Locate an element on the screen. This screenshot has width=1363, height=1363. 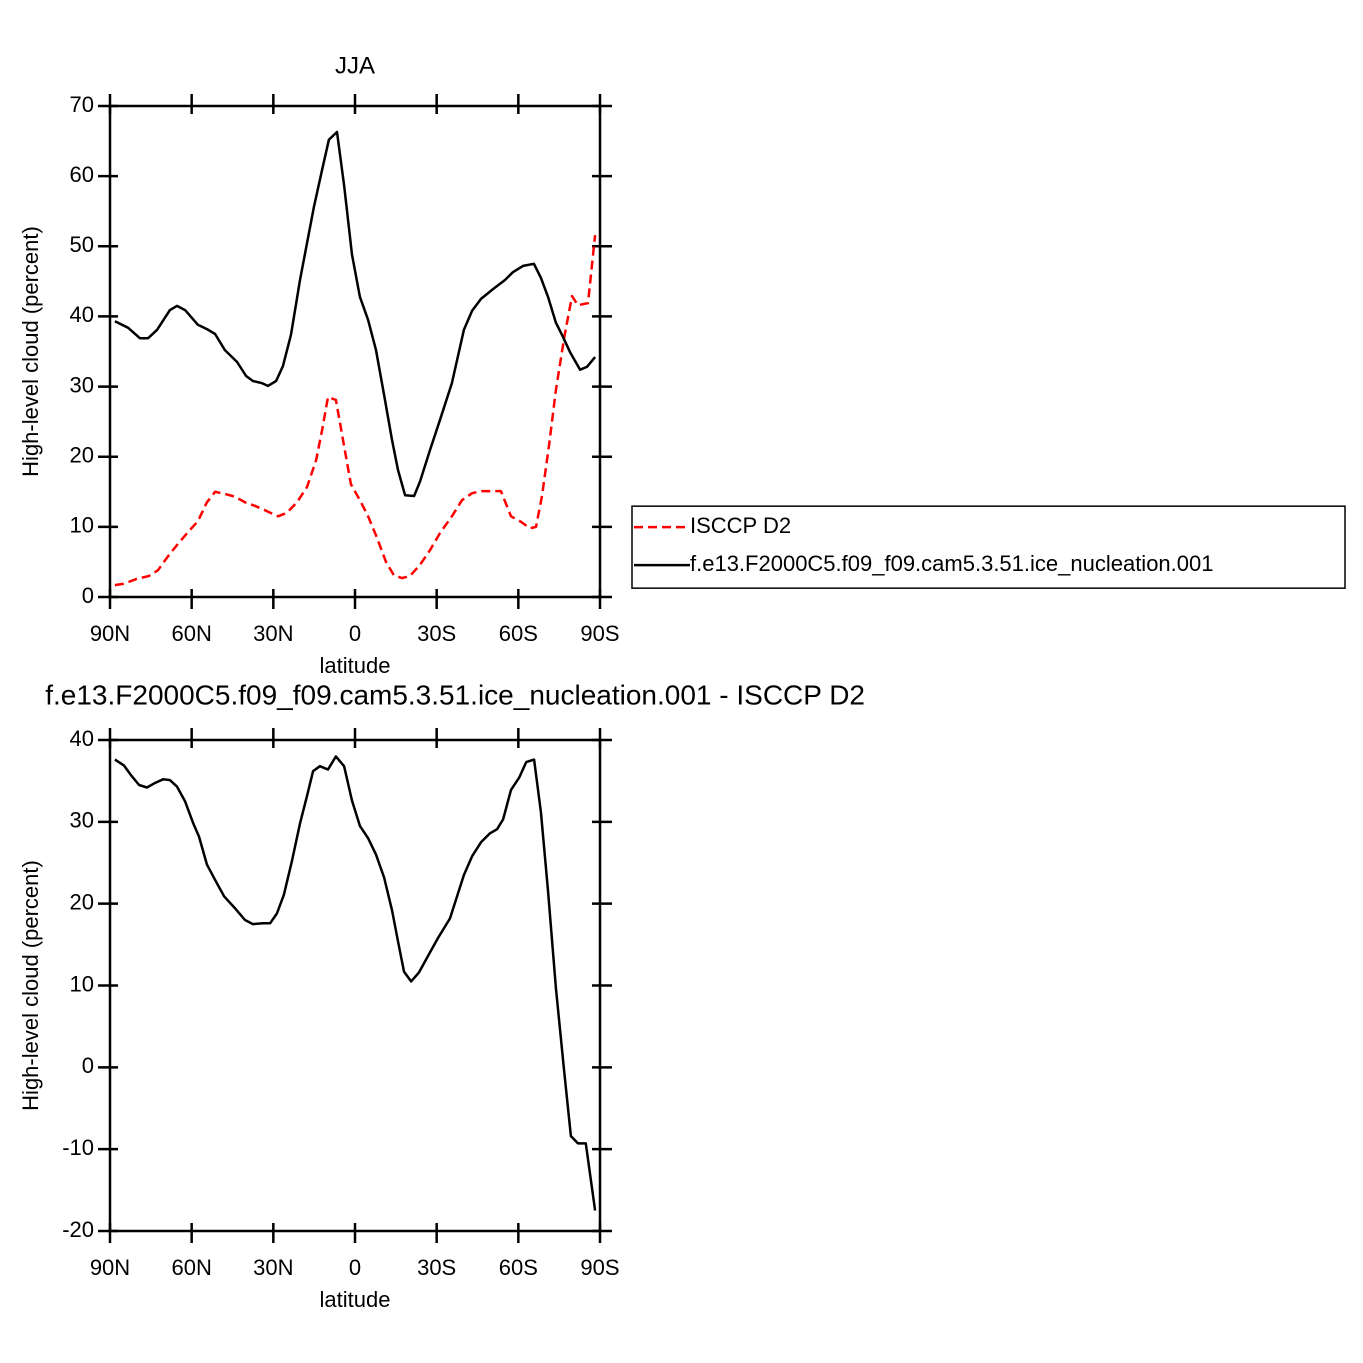
legend-box is located at coordinates (988, 547).